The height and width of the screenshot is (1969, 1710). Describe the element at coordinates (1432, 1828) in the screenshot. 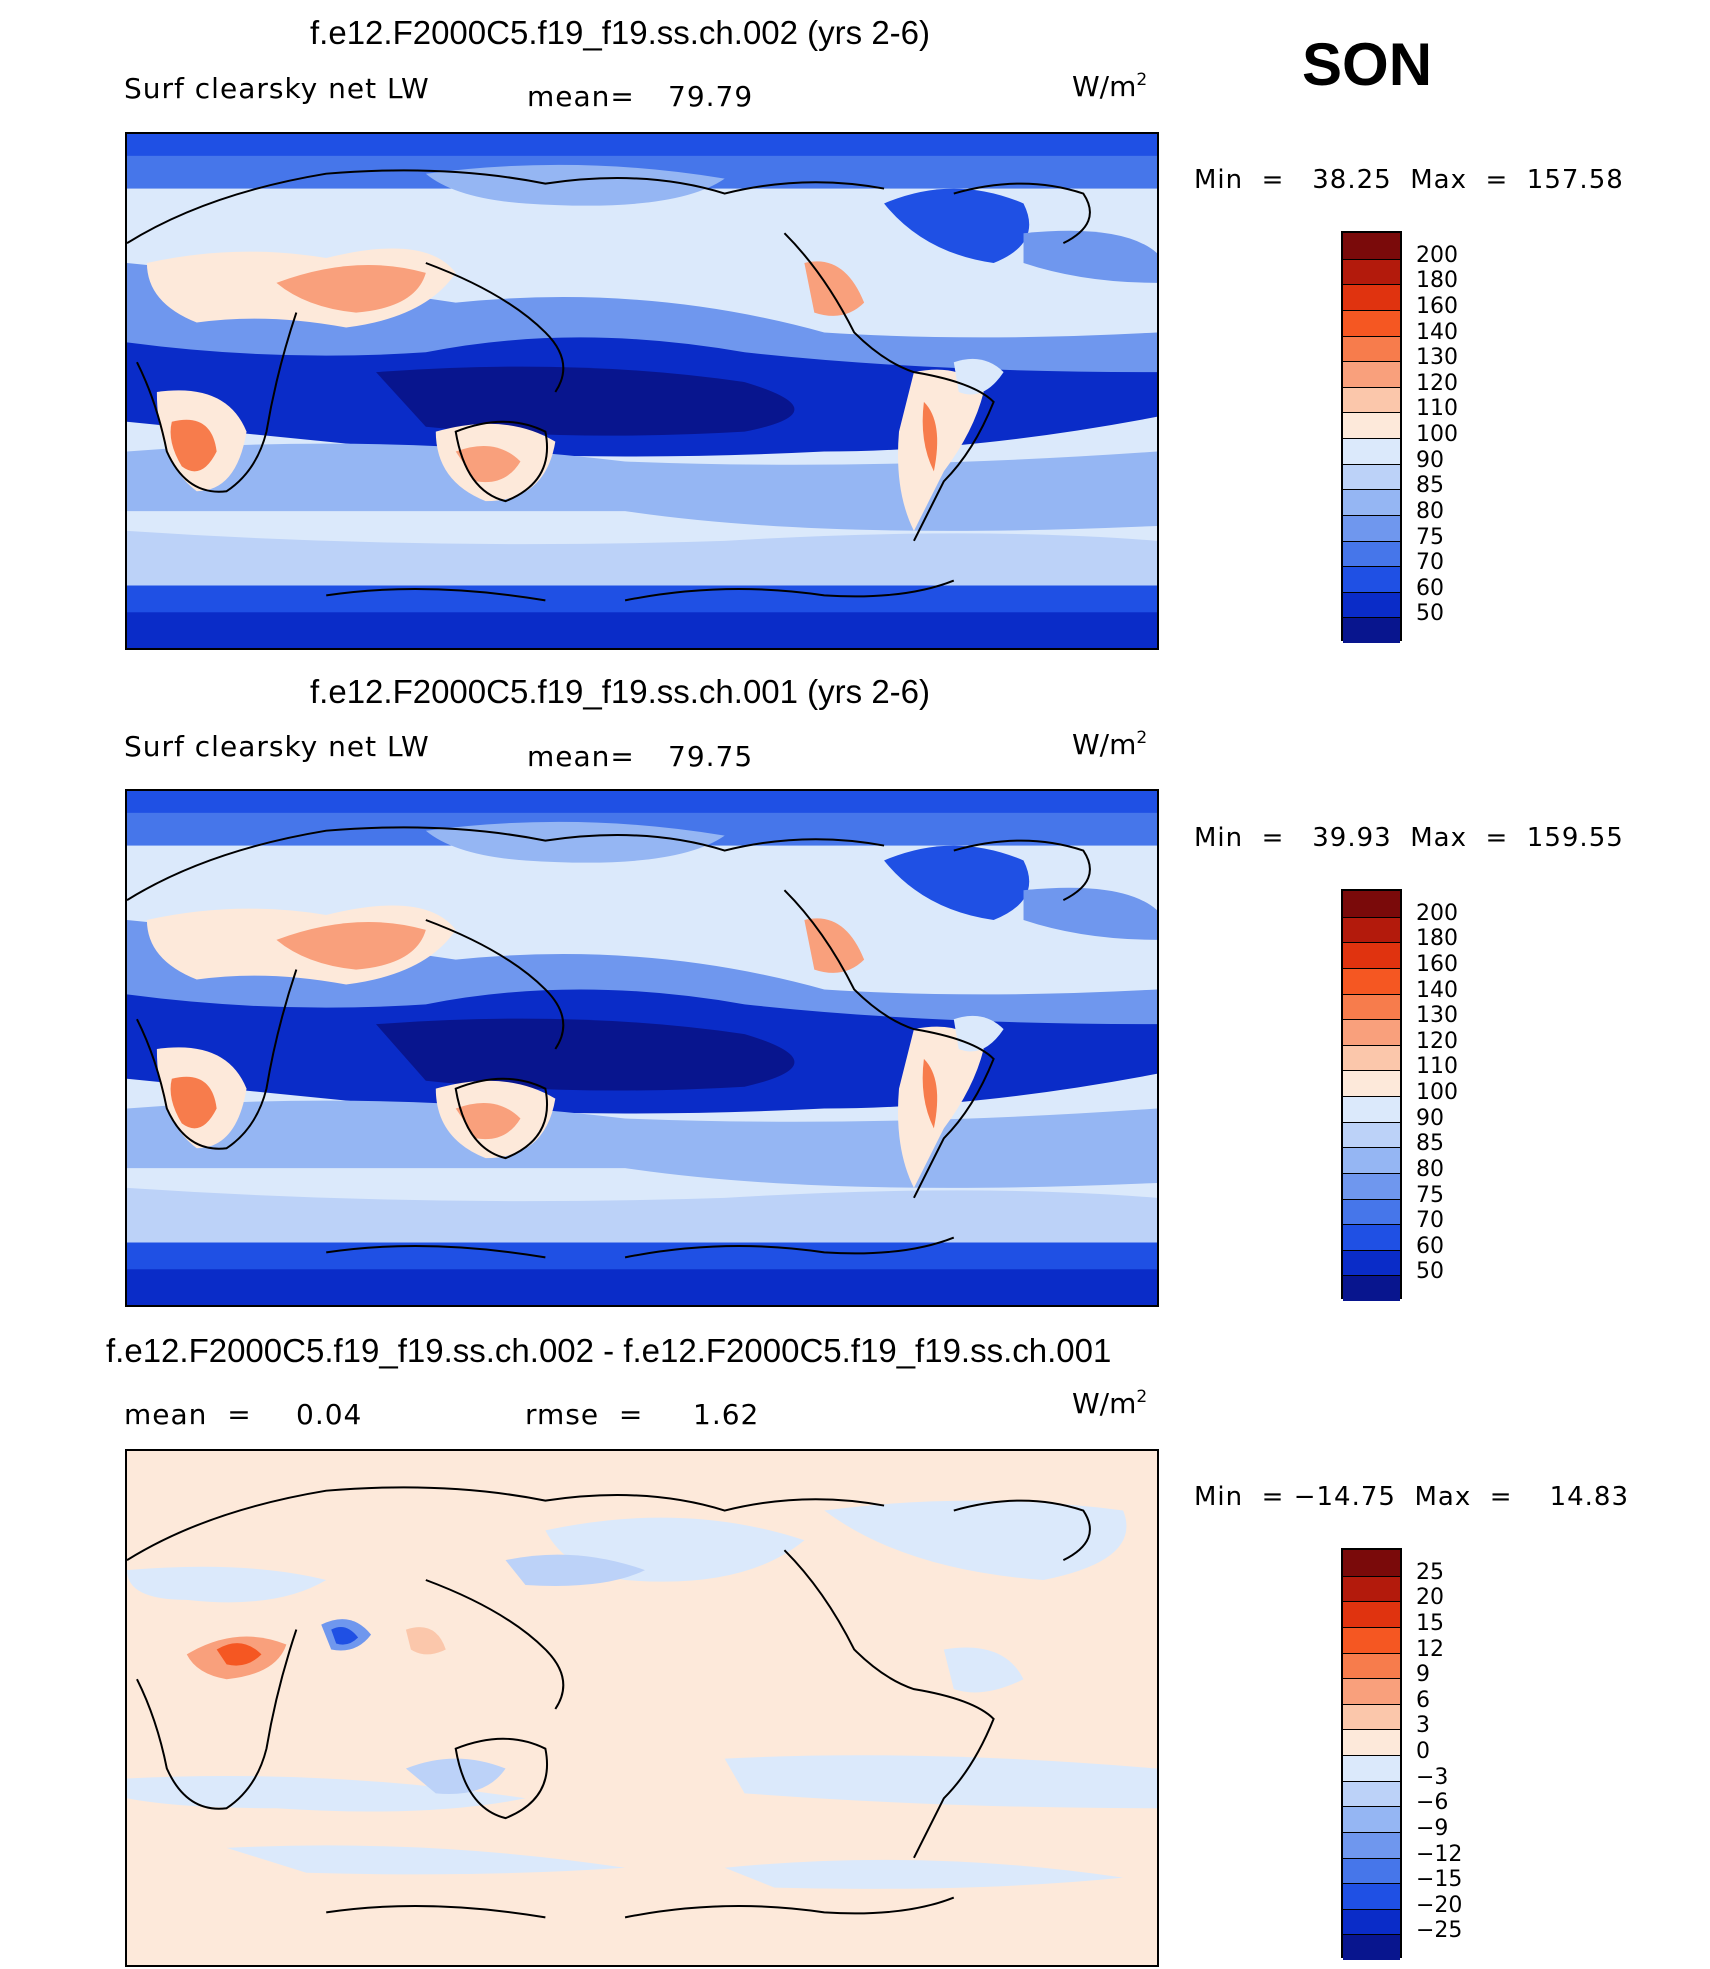

I see `panel3-colorbar-tick-label: −9` at that location.